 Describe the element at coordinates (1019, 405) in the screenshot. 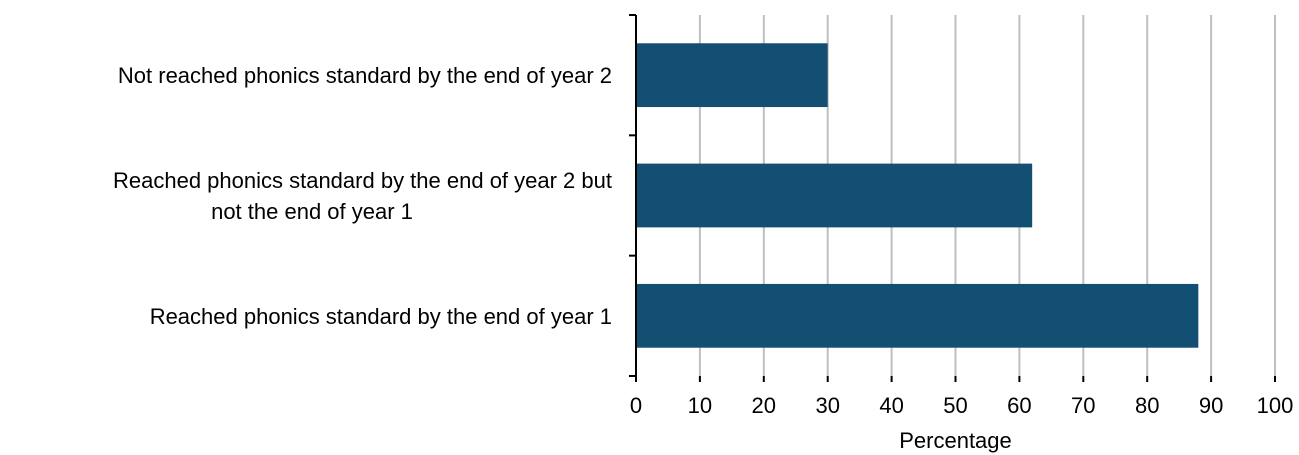

I see `x-tick-label-60: 60` at that location.